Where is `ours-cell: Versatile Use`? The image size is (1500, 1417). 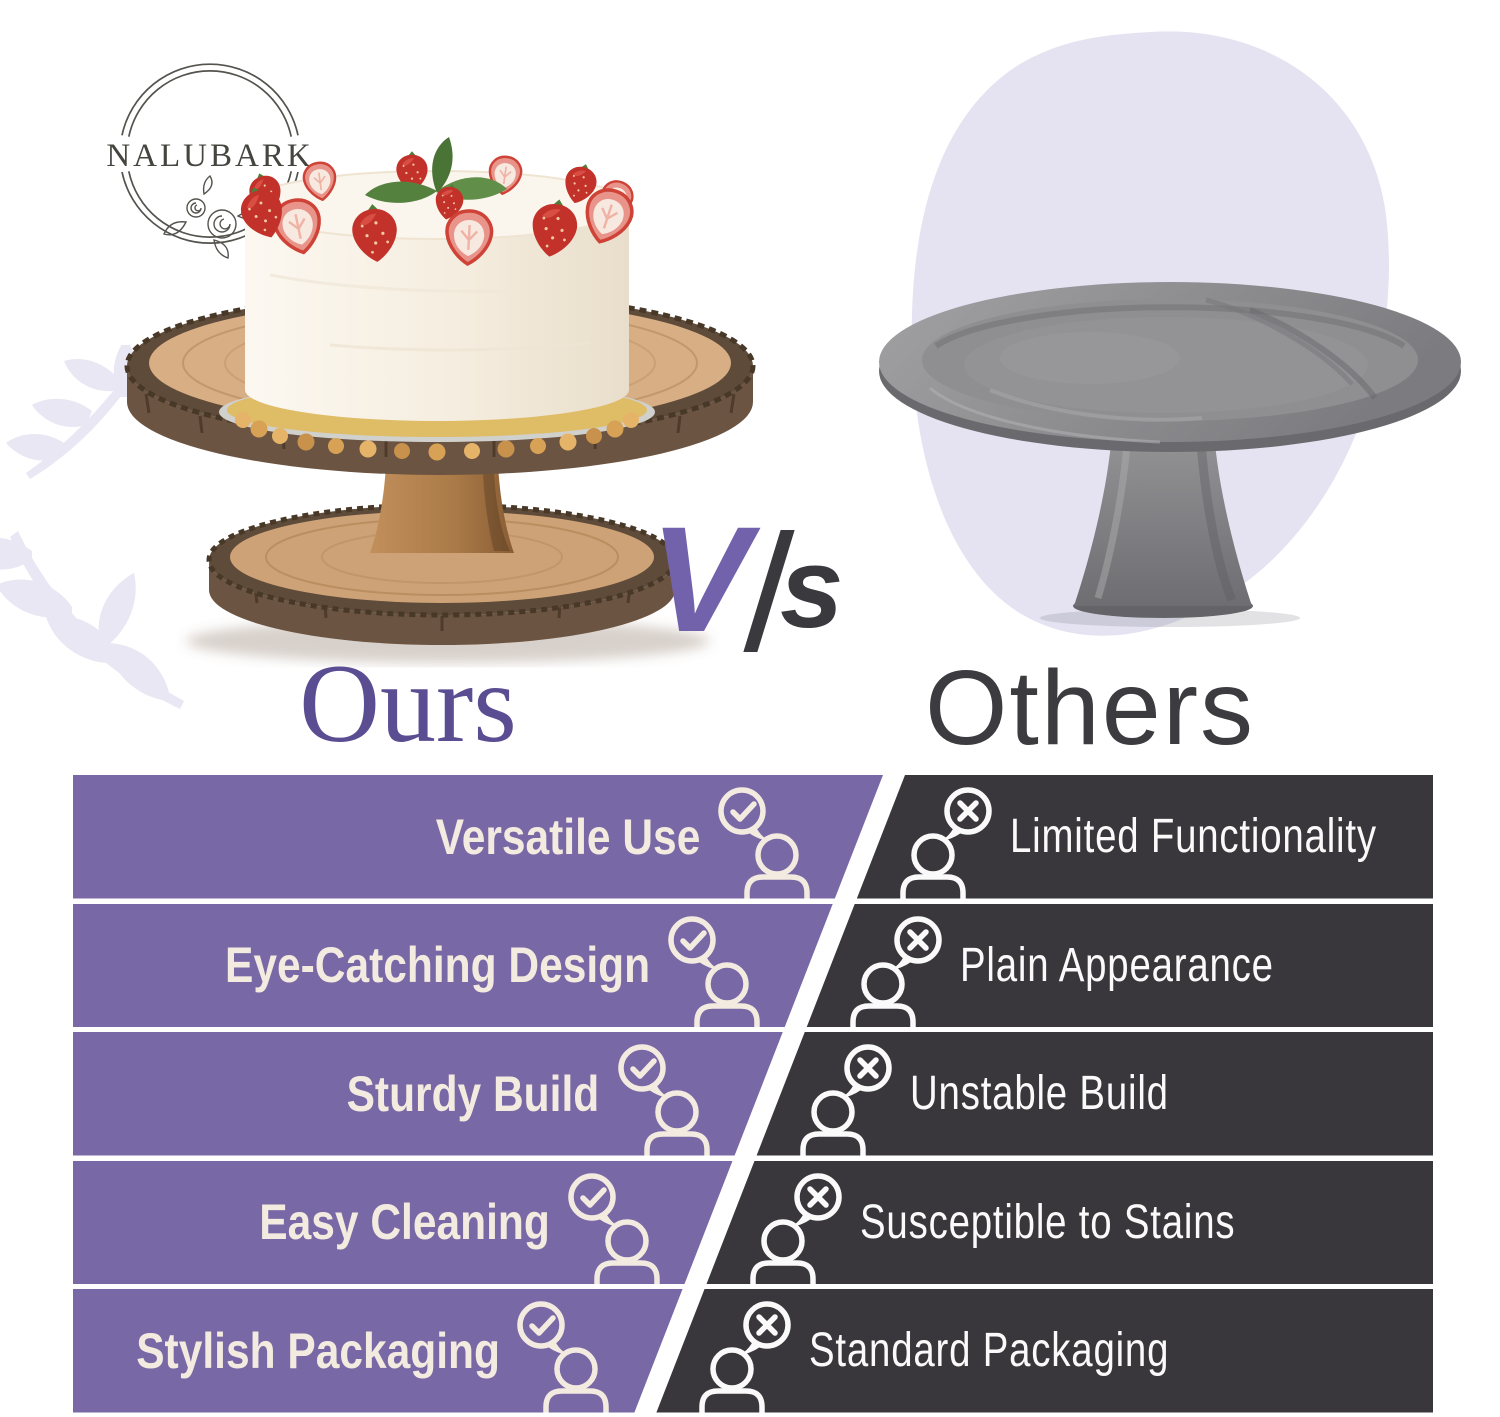 ours-cell: Versatile Use is located at coordinates (478, 837).